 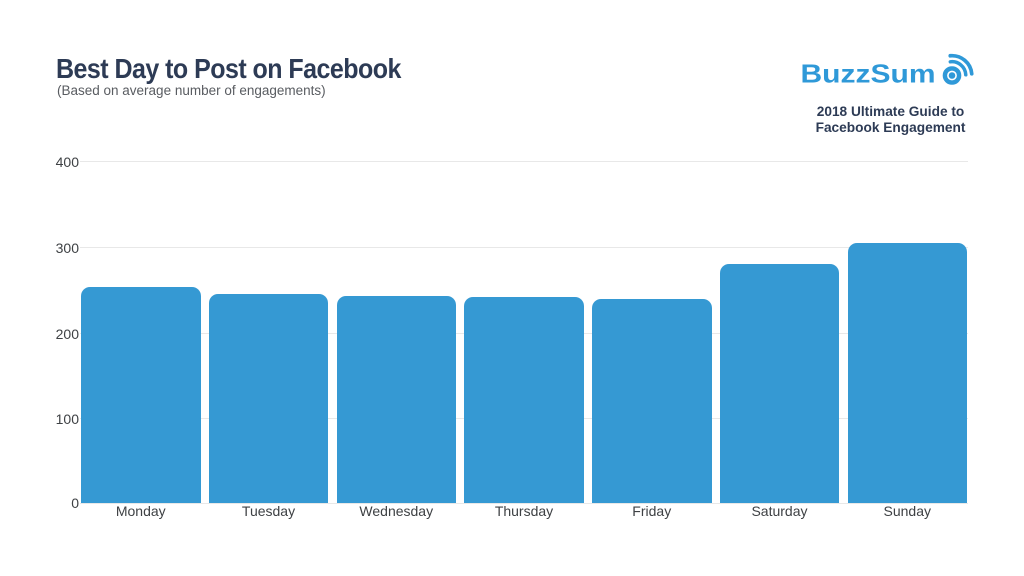 What do you see at coordinates (868, 74) in the screenshot?
I see `svg-text: BuzzSum` at bounding box center [868, 74].